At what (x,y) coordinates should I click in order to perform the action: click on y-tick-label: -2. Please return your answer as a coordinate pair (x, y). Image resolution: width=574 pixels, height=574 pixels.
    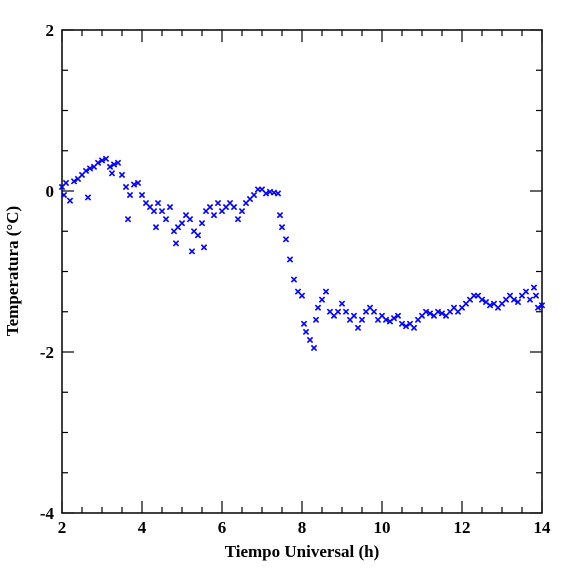
    Looking at the image, I should click on (47, 352).